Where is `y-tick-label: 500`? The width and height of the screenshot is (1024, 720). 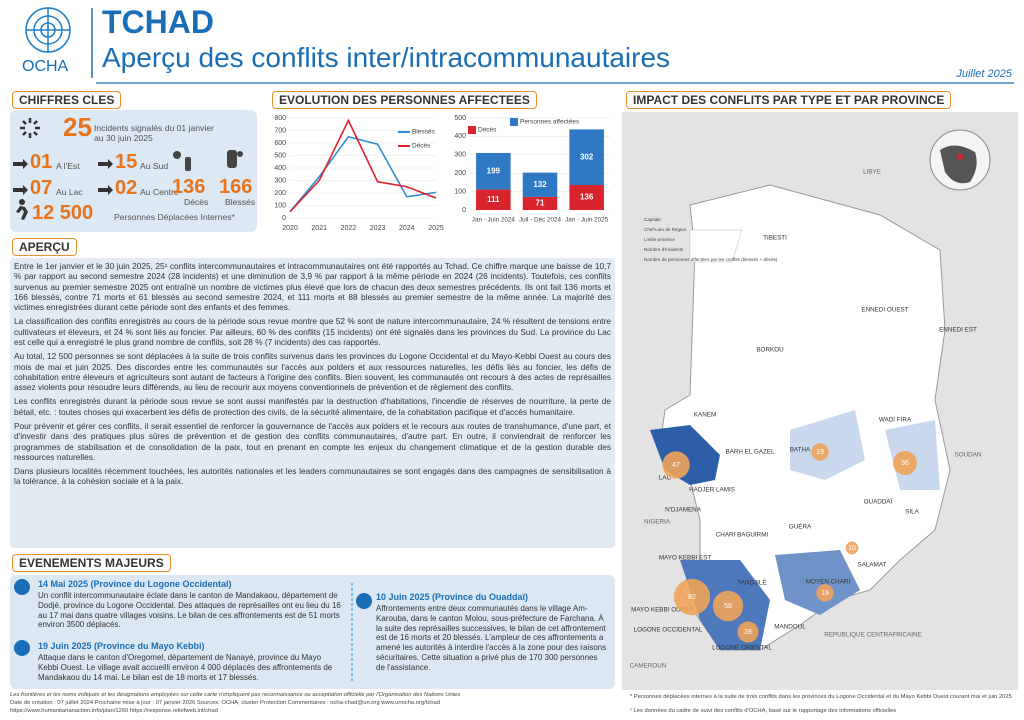
y-tick-label: 500 is located at coordinates (460, 118).